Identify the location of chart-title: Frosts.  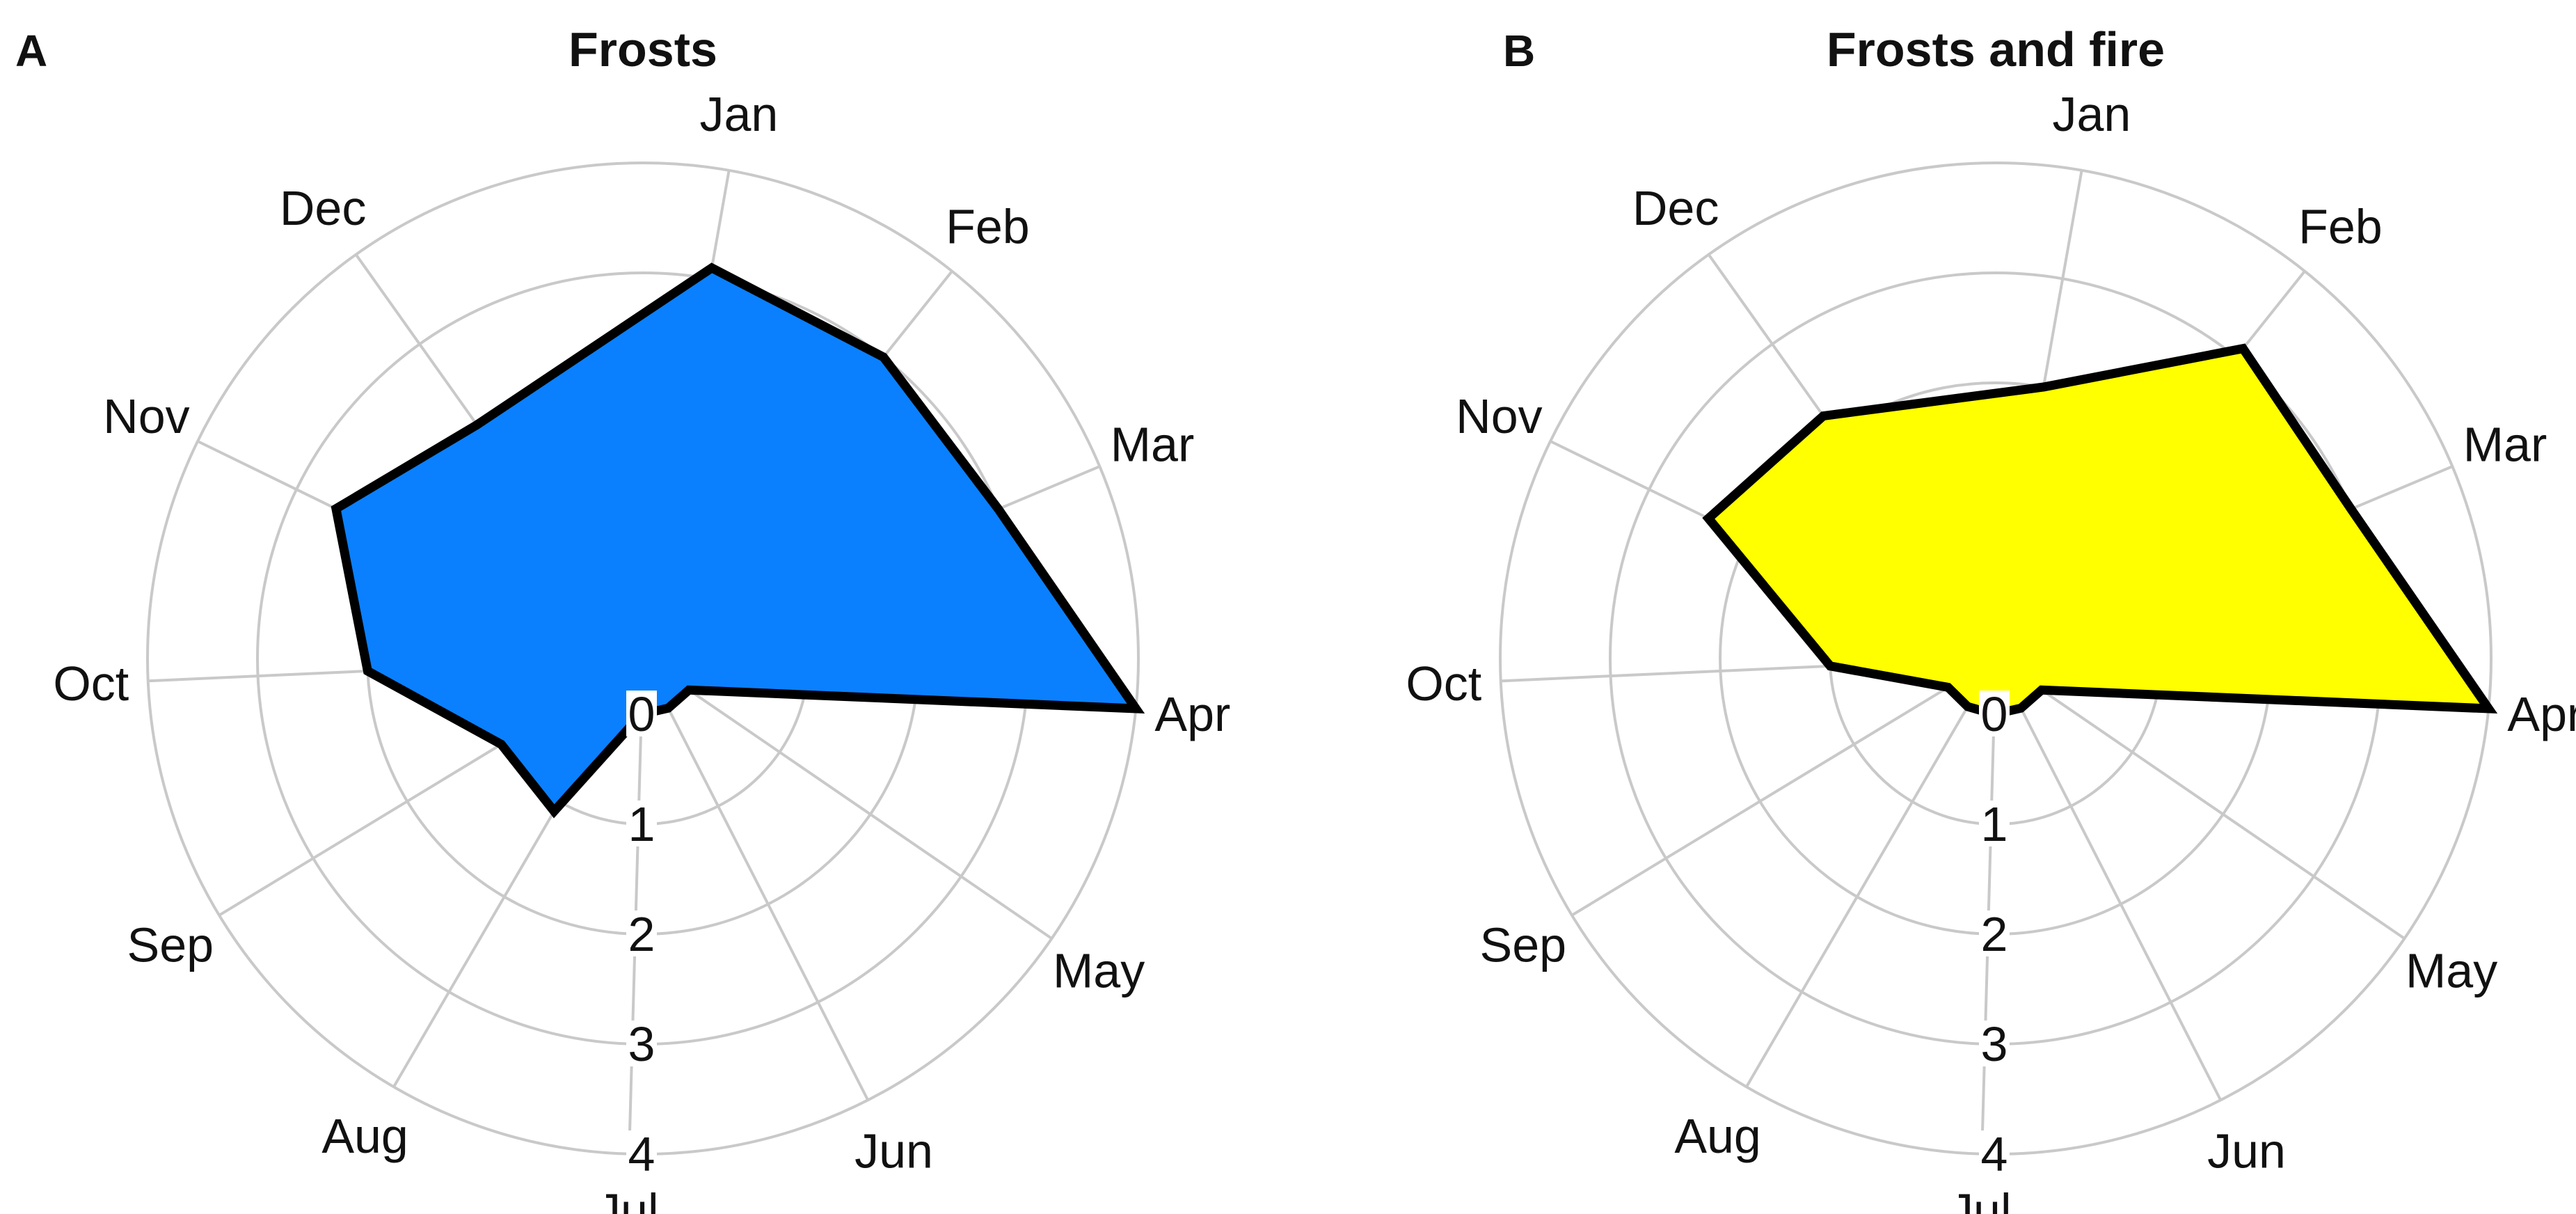
(643, 50).